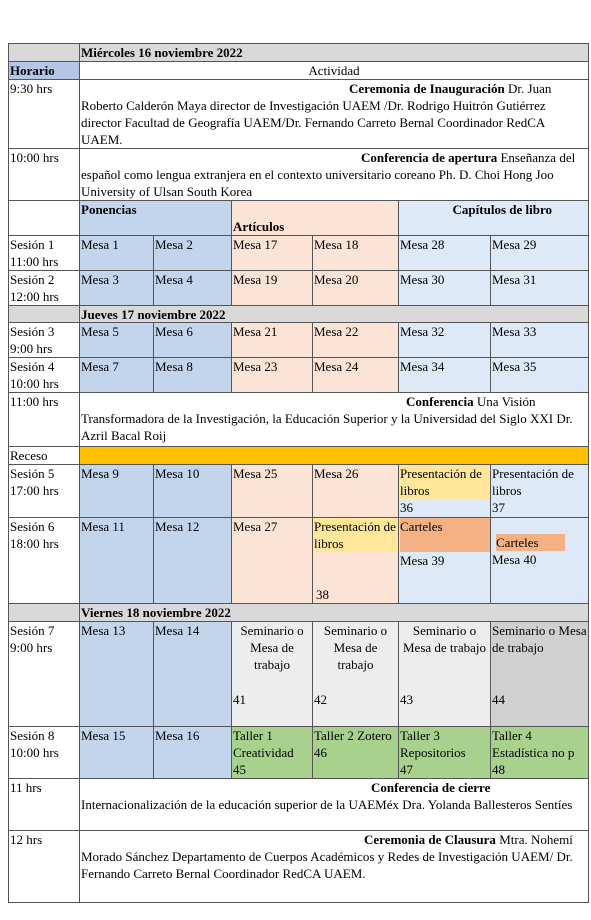 Image resolution: width=591 pixels, height=920 pixels. What do you see at coordinates (272, 375) in the screenshot?
I see `session-cell: Mesa 23` at bounding box center [272, 375].